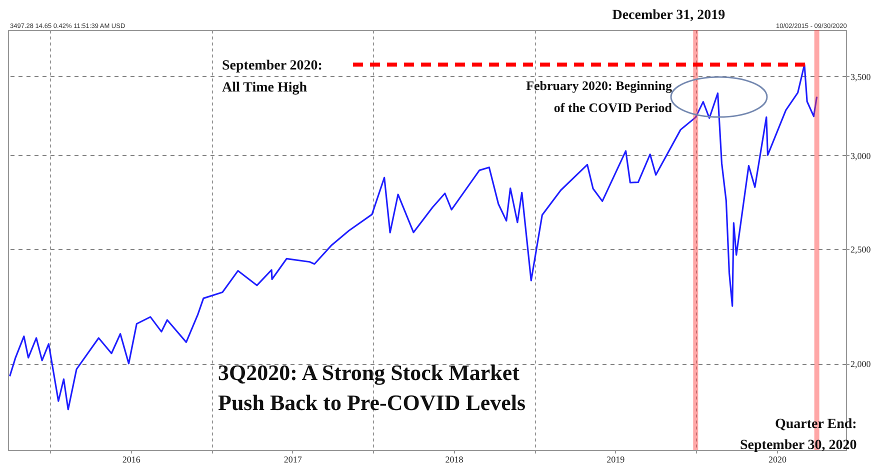  I want to click on x-tick-label: 2018, so click(454, 459).